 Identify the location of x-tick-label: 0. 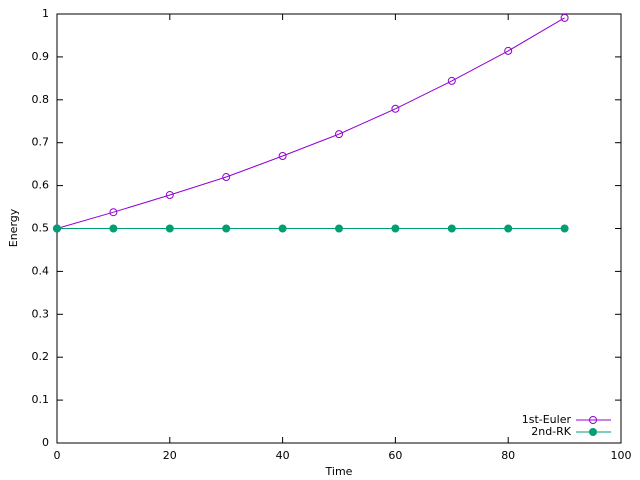
(57, 455).